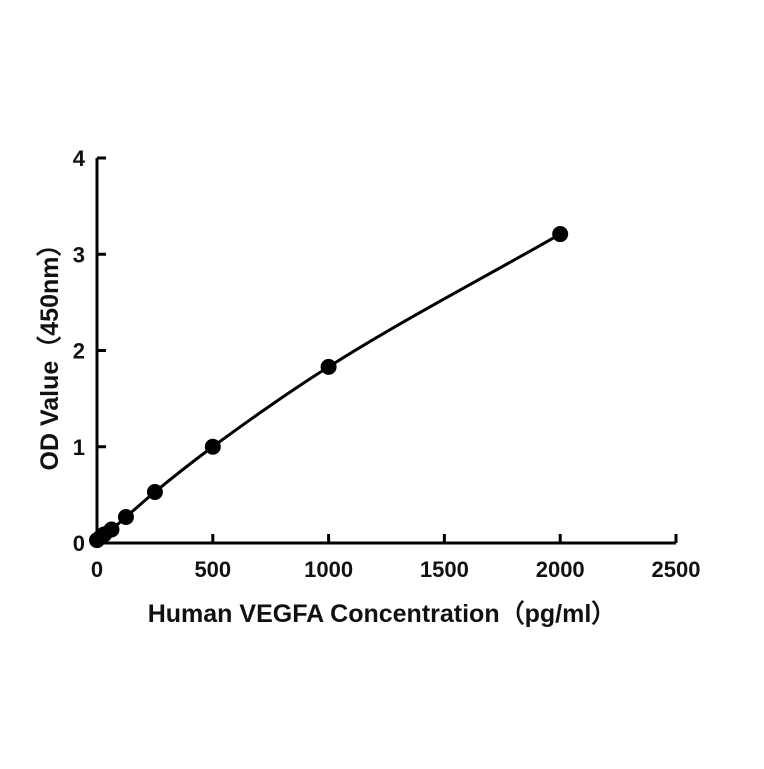 The image size is (764, 769). I want to click on y-tick-label: 4, so click(79, 158).